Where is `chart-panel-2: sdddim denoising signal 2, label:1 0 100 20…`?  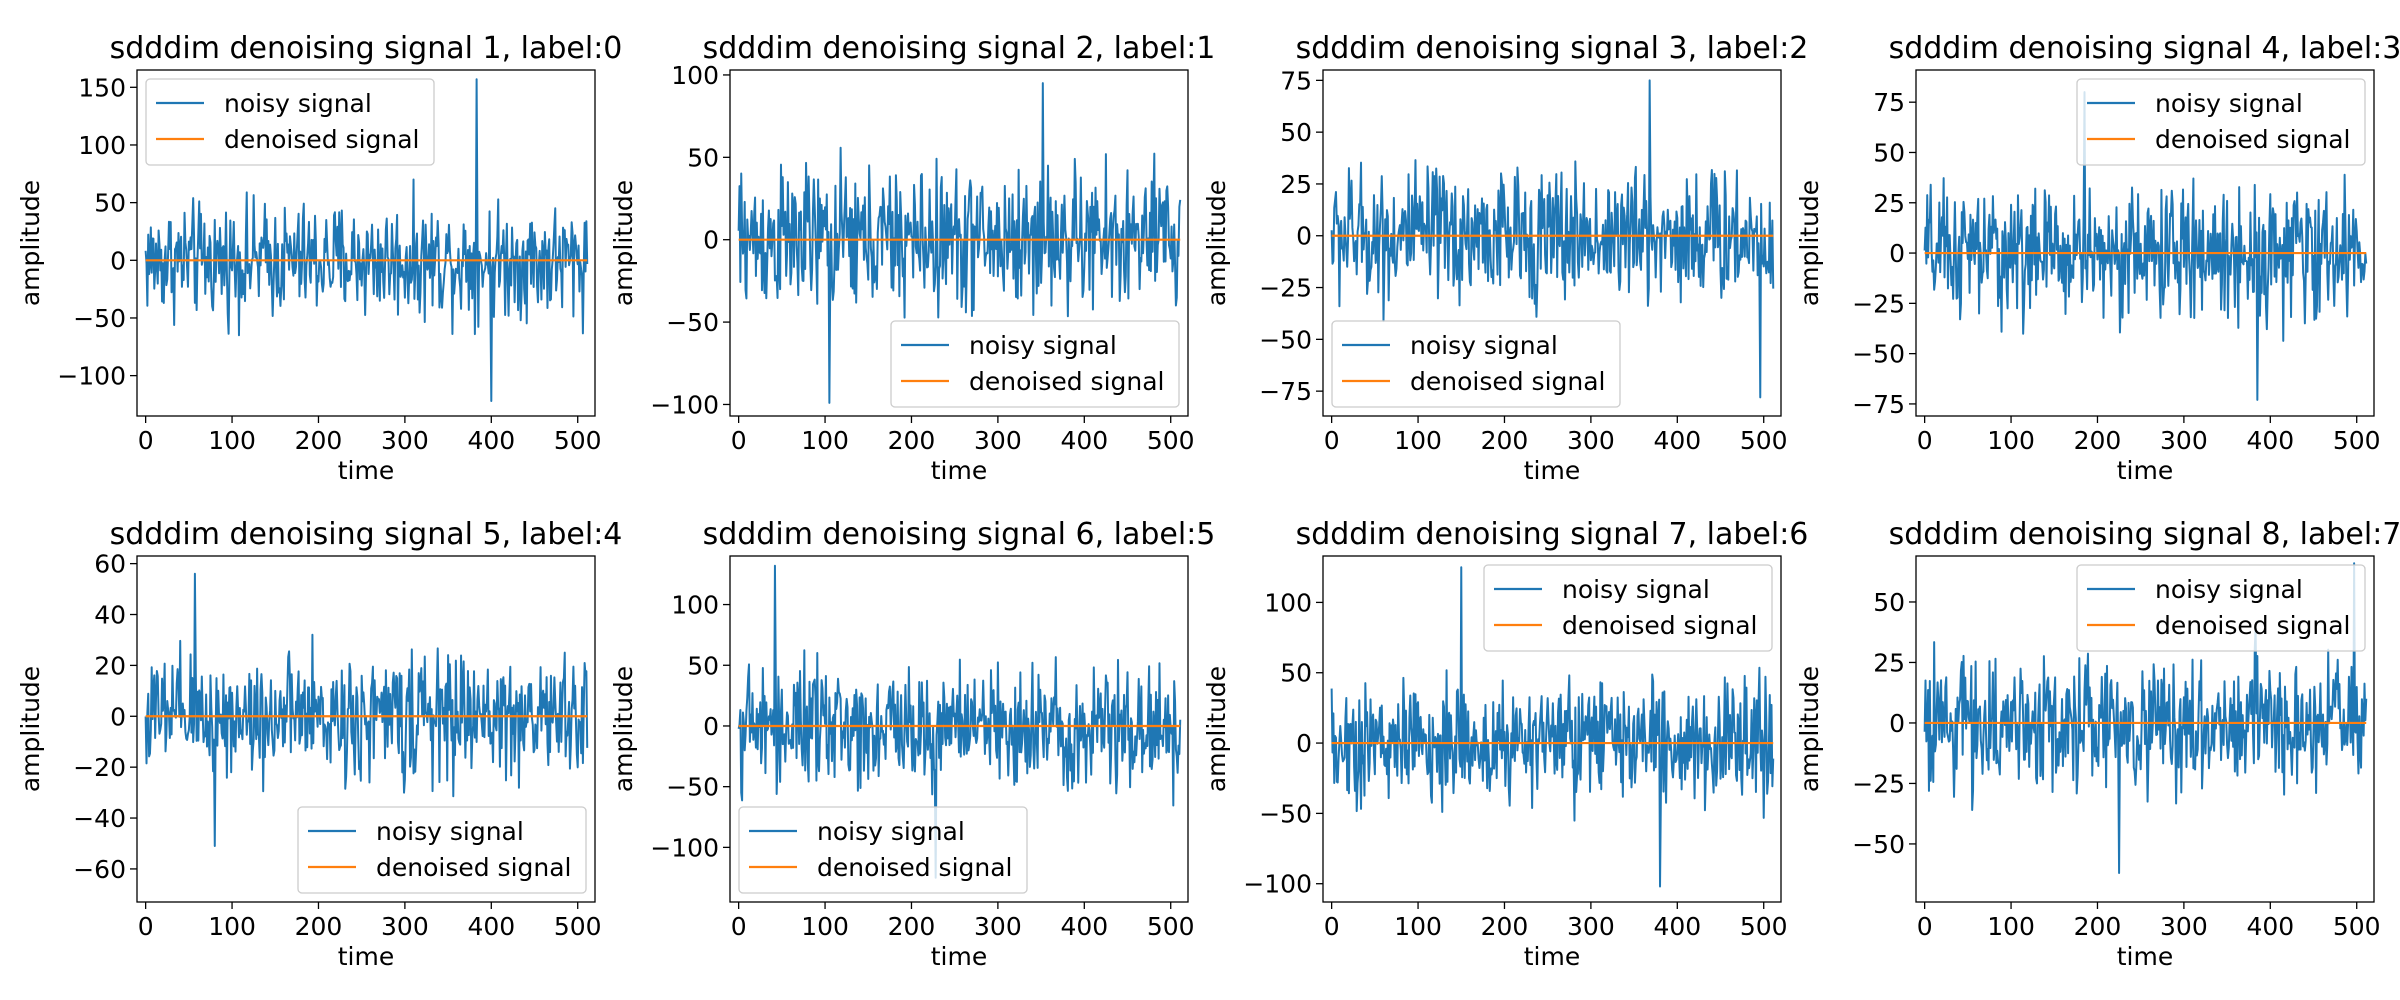 chart-panel-2: sdddim denoising signal 2, label:1 0 100 20… is located at coordinates (912, 258).